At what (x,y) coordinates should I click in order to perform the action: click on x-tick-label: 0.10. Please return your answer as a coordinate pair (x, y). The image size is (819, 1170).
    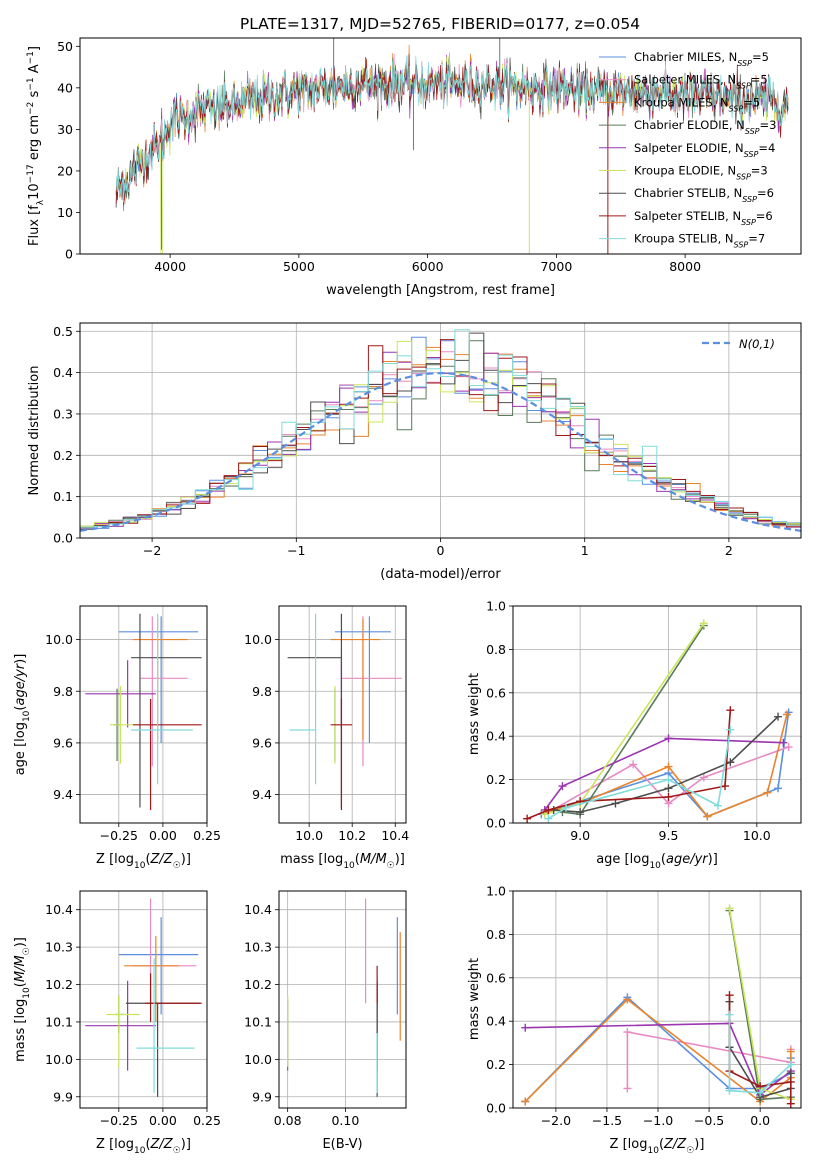
    Looking at the image, I should click on (345, 1120).